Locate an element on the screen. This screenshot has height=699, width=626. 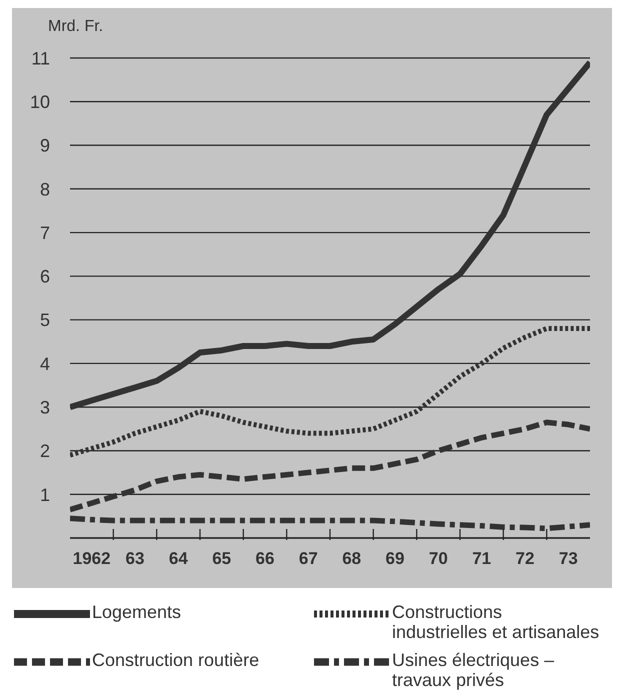
x-tick-label: 69 is located at coordinates (395, 558).